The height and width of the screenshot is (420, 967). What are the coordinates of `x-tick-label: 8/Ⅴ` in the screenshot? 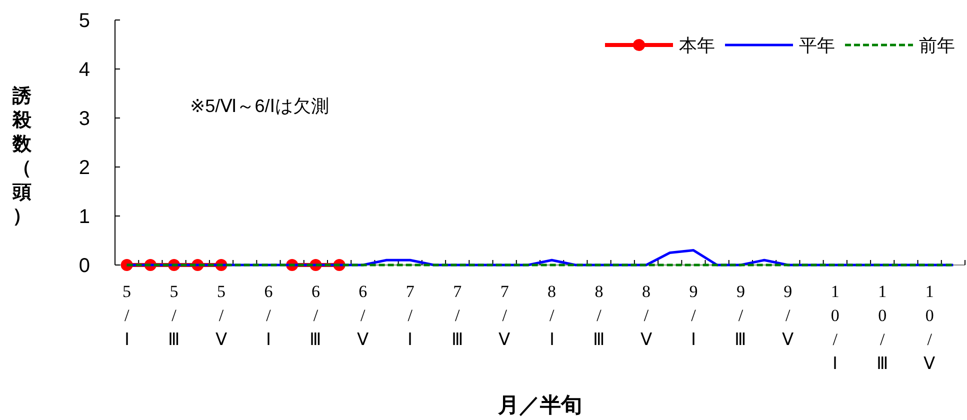 It's located at (646, 315).